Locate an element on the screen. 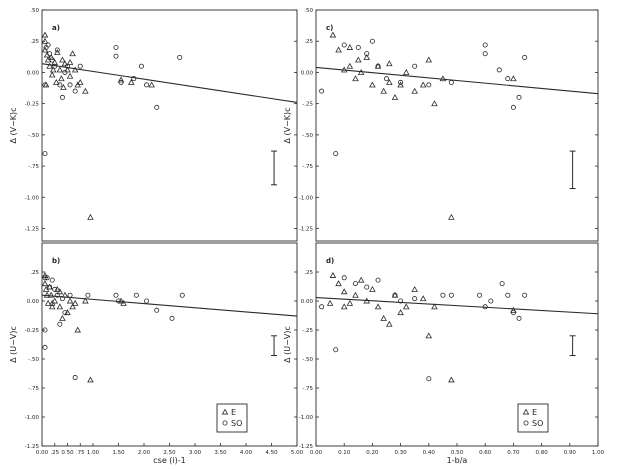  y-tick-label: 0.00 is located at coordinates (33, 302).